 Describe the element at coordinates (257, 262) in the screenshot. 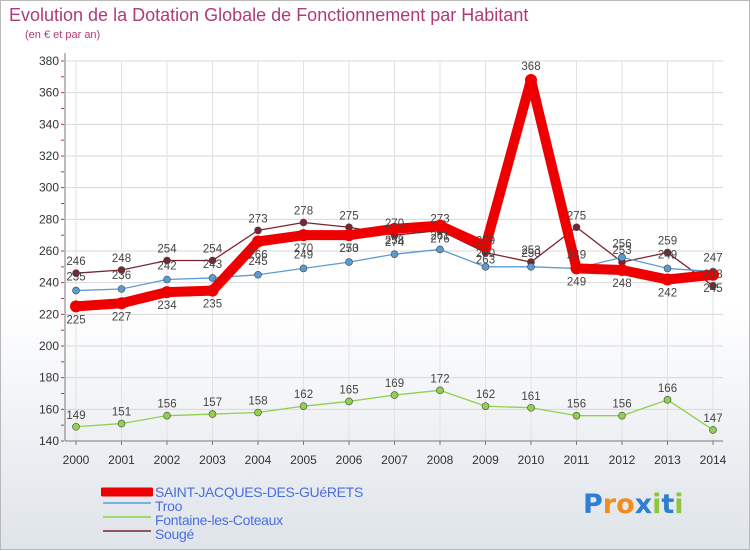

I see `data-label: 245` at that location.